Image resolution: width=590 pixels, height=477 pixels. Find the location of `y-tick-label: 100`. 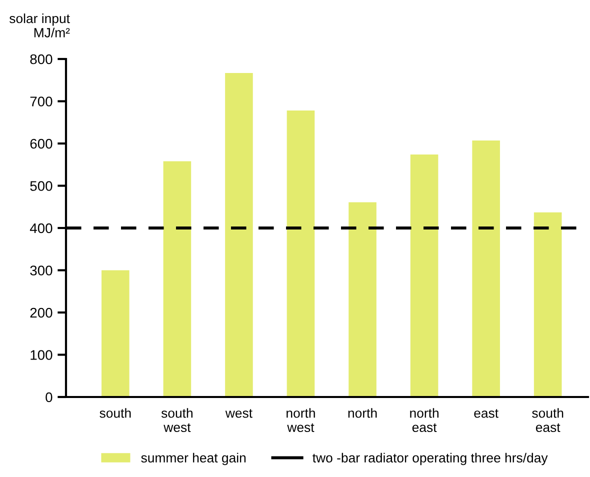

y-tick-label: 100 is located at coordinates (41, 355).